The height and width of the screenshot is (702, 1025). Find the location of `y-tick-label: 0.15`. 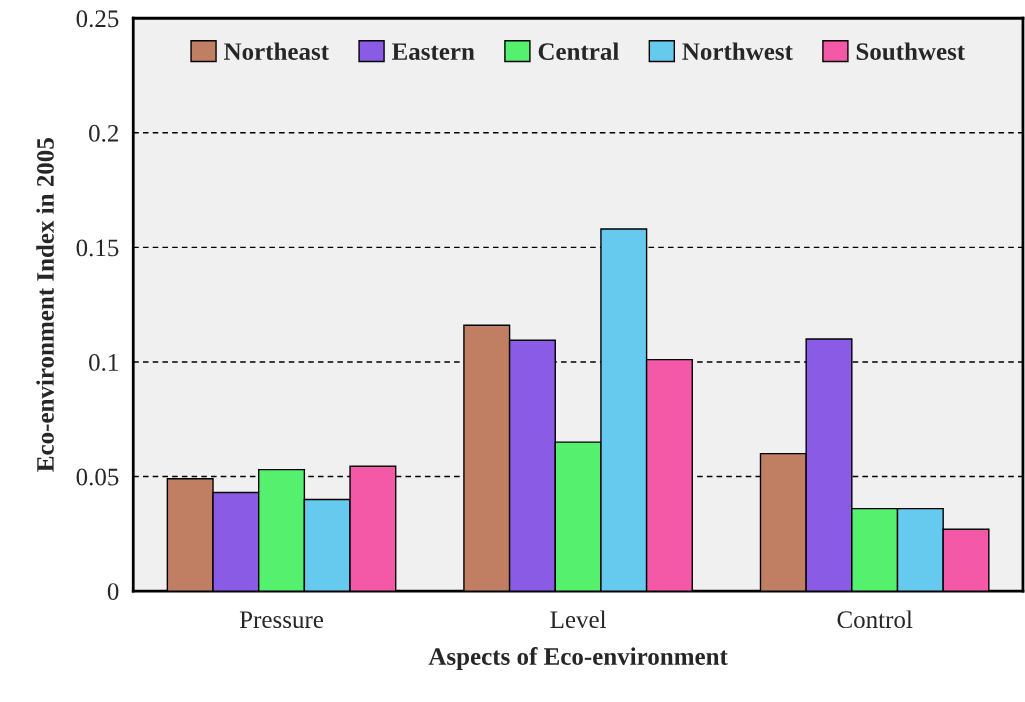

y-tick-label: 0.15 is located at coordinates (97, 248).